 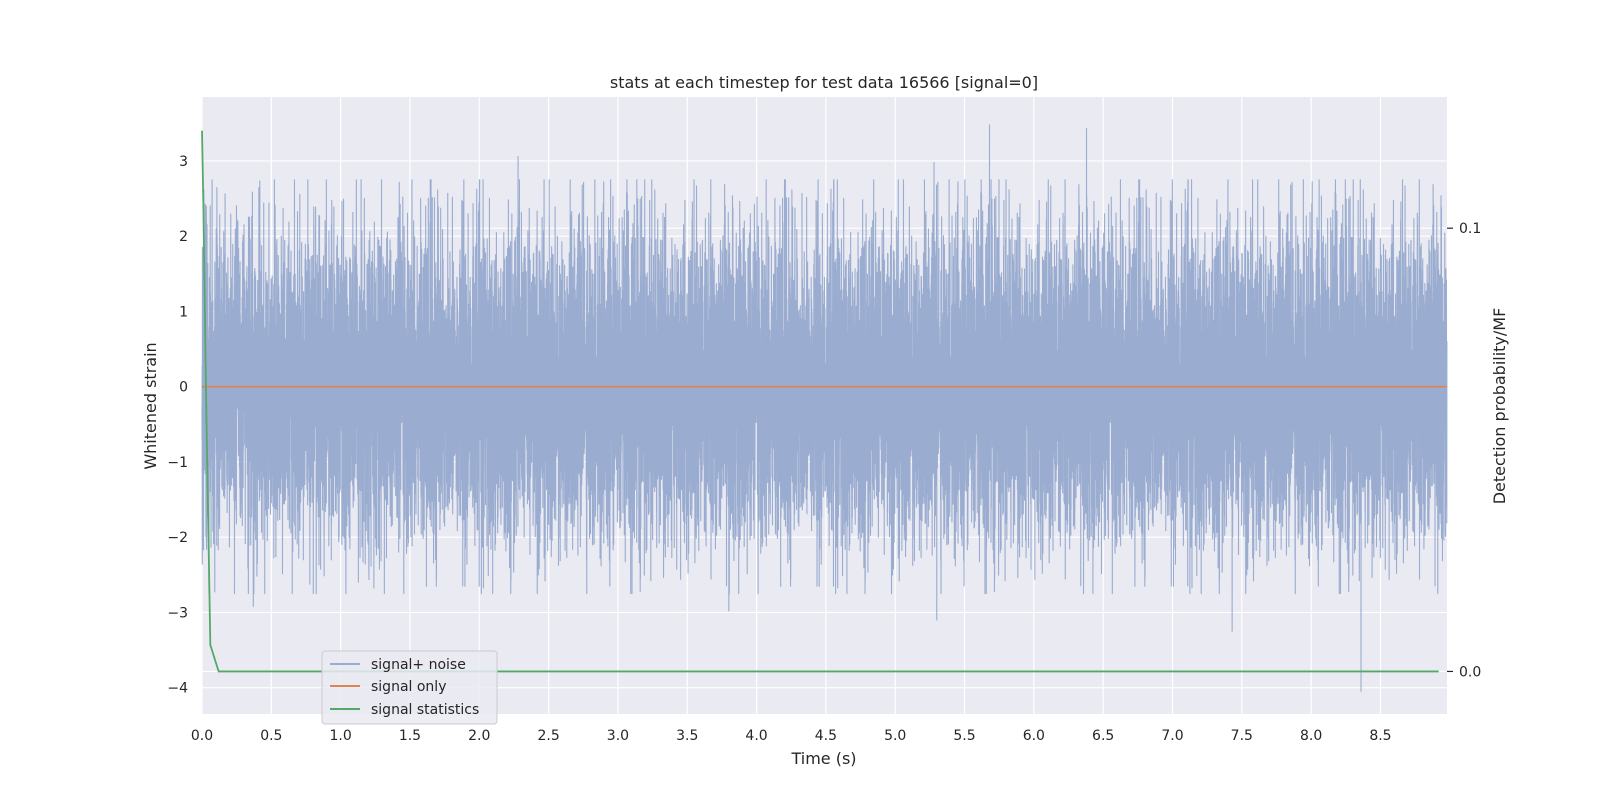 I want to click on y2-tick-label: 0.1, so click(x=1470, y=229).